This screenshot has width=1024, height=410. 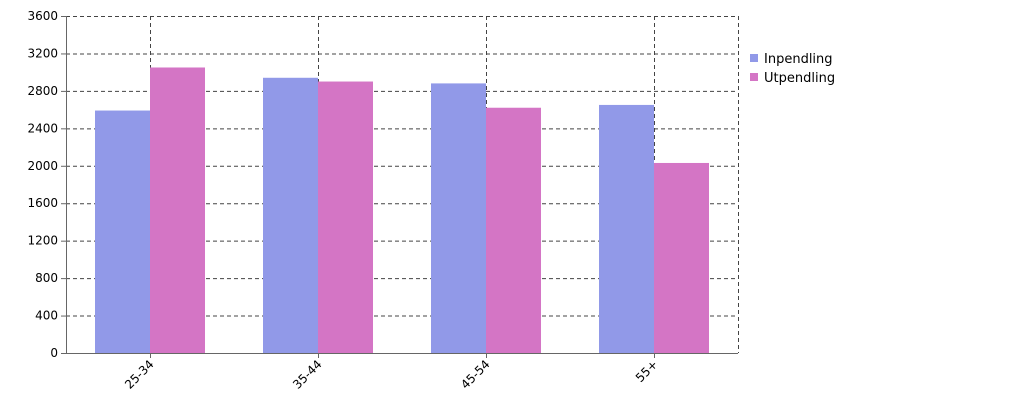 I want to click on legend-swatch-inpendling, so click(x=754, y=58).